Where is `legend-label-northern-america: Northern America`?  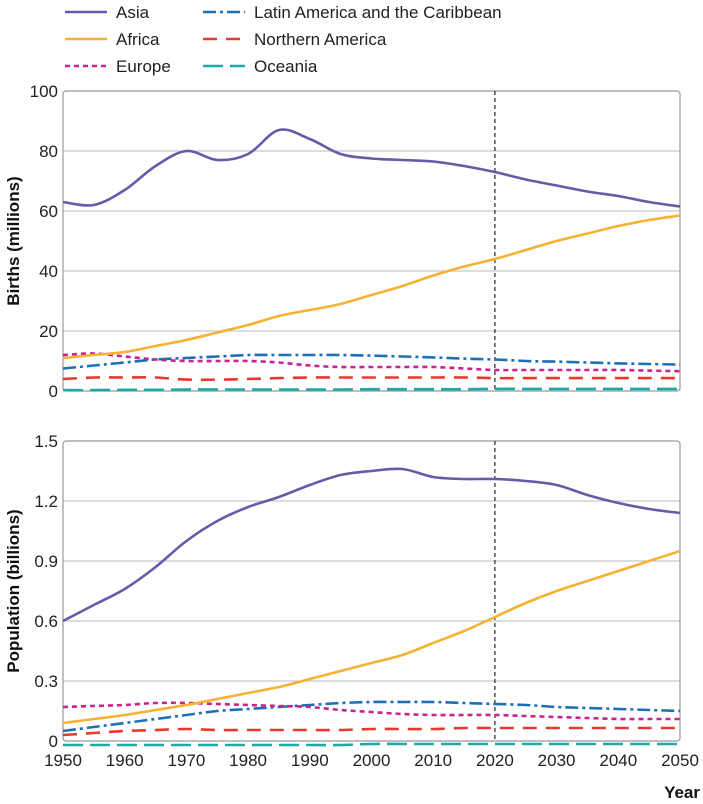
legend-label-northern-america: Northern America is located at coordinates (320, 39).